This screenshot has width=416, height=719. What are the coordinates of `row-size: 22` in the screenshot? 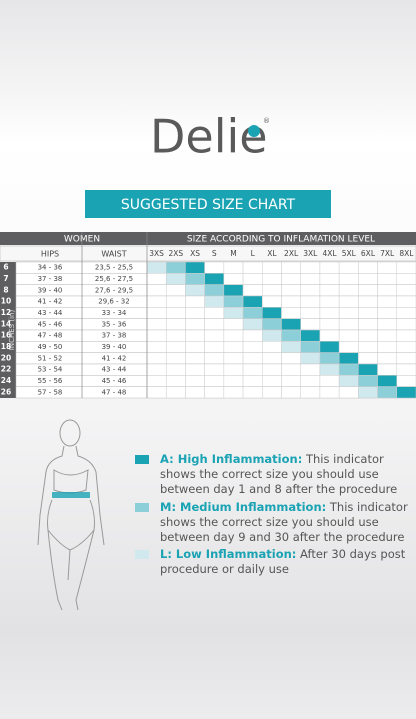 It's located at (6, 369).